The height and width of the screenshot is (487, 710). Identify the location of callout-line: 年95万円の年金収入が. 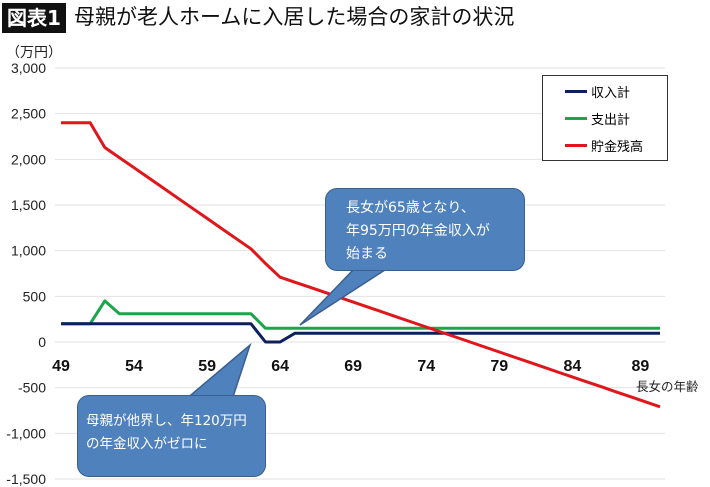
(418, 231).